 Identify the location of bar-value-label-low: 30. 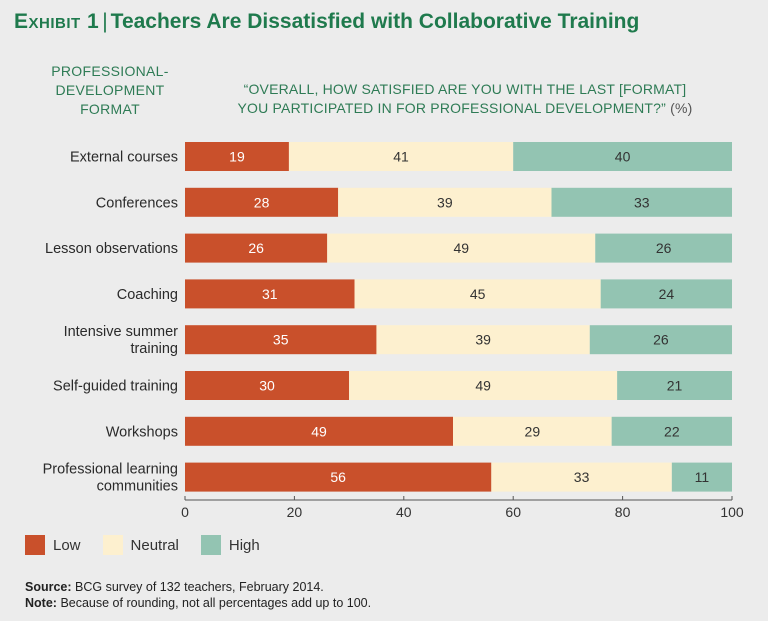
(267, 386).